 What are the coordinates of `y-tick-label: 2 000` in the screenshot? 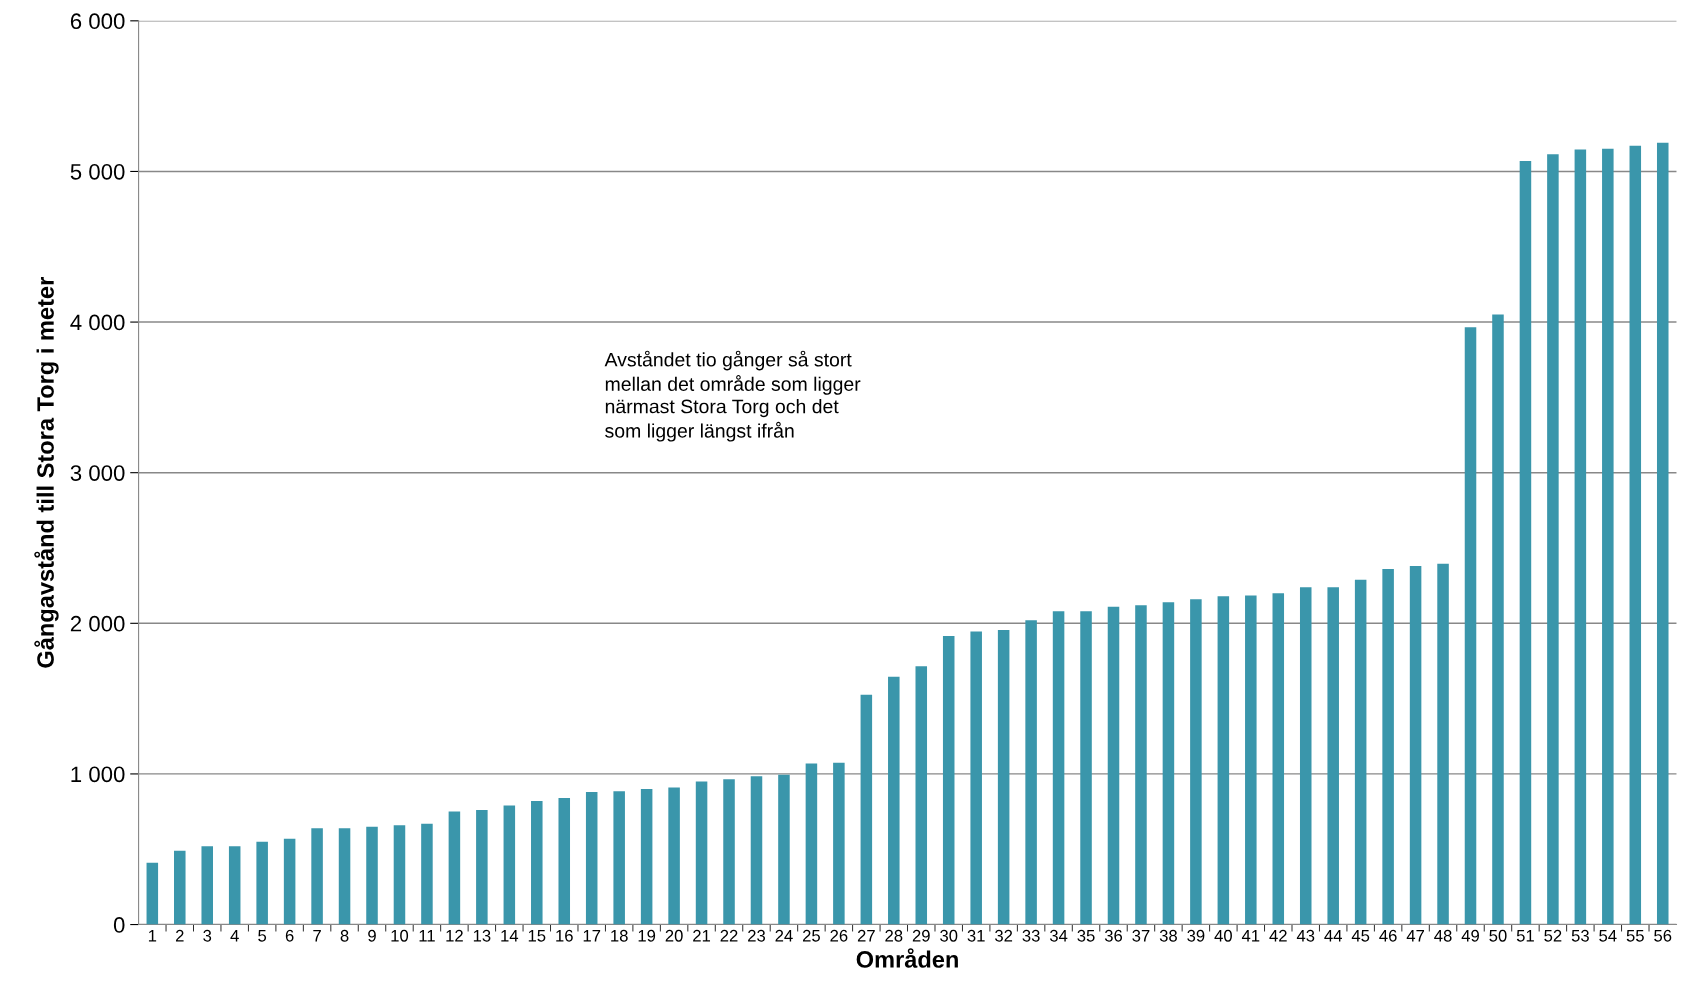 It's located at (97, 623).